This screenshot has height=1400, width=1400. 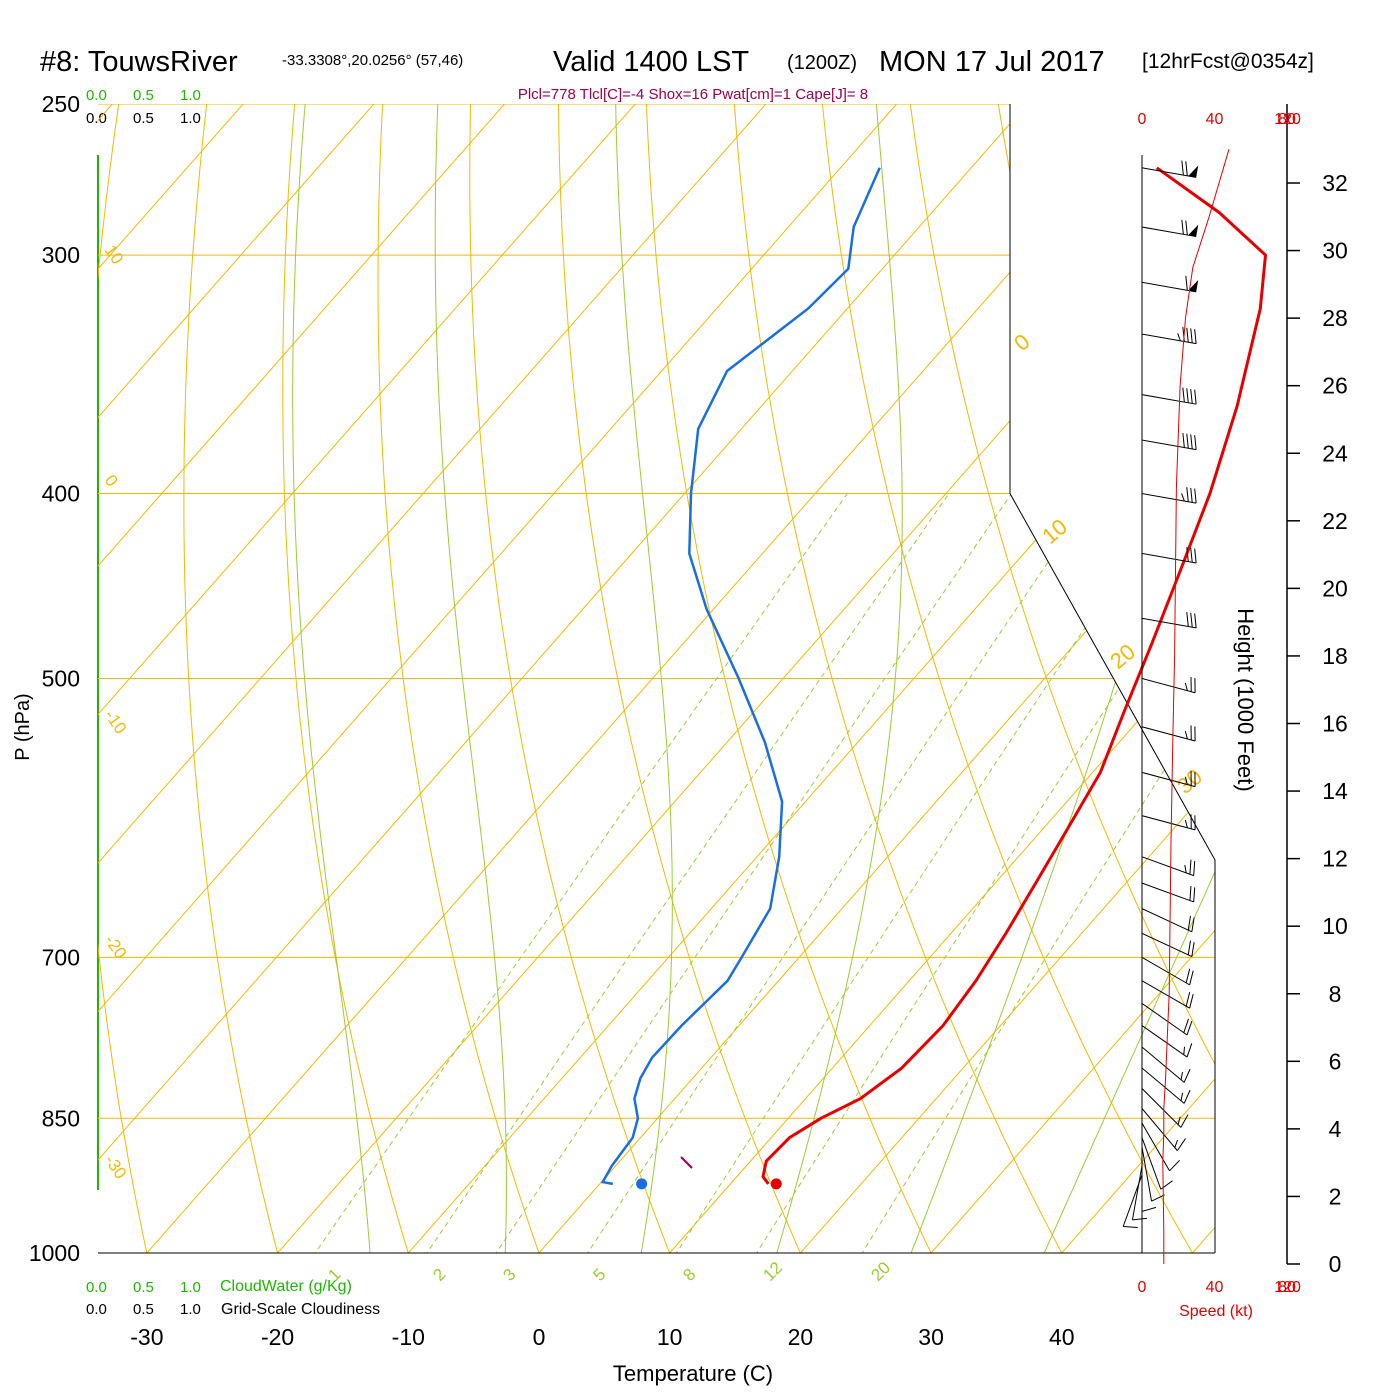 I want to click on dry-adiabat-label: -30, so click(x=116, y=1166).